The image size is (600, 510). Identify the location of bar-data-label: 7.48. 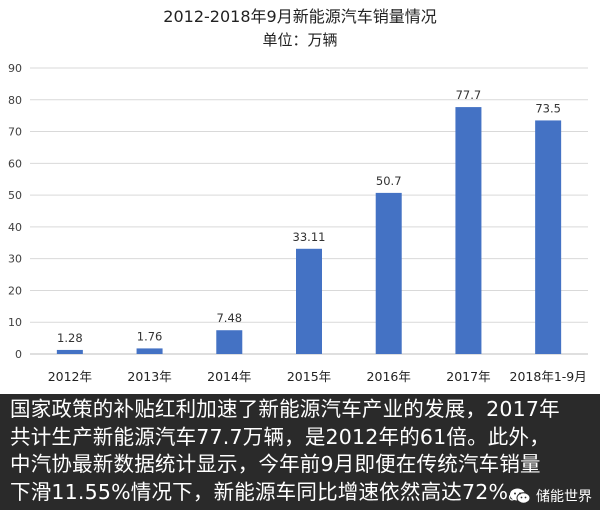
(229, 318).